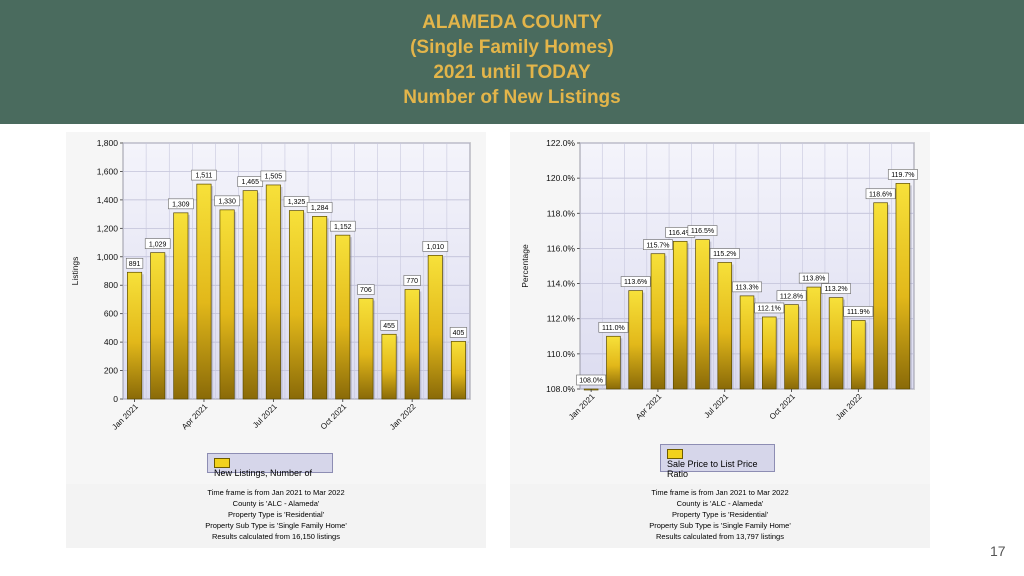 The height and width of the screenshot is (576, 1024). What do you see at coordinates (108, 228) in the screenshot?
I see `y-tick-label: 1,200` at bounding box center [108, 228].